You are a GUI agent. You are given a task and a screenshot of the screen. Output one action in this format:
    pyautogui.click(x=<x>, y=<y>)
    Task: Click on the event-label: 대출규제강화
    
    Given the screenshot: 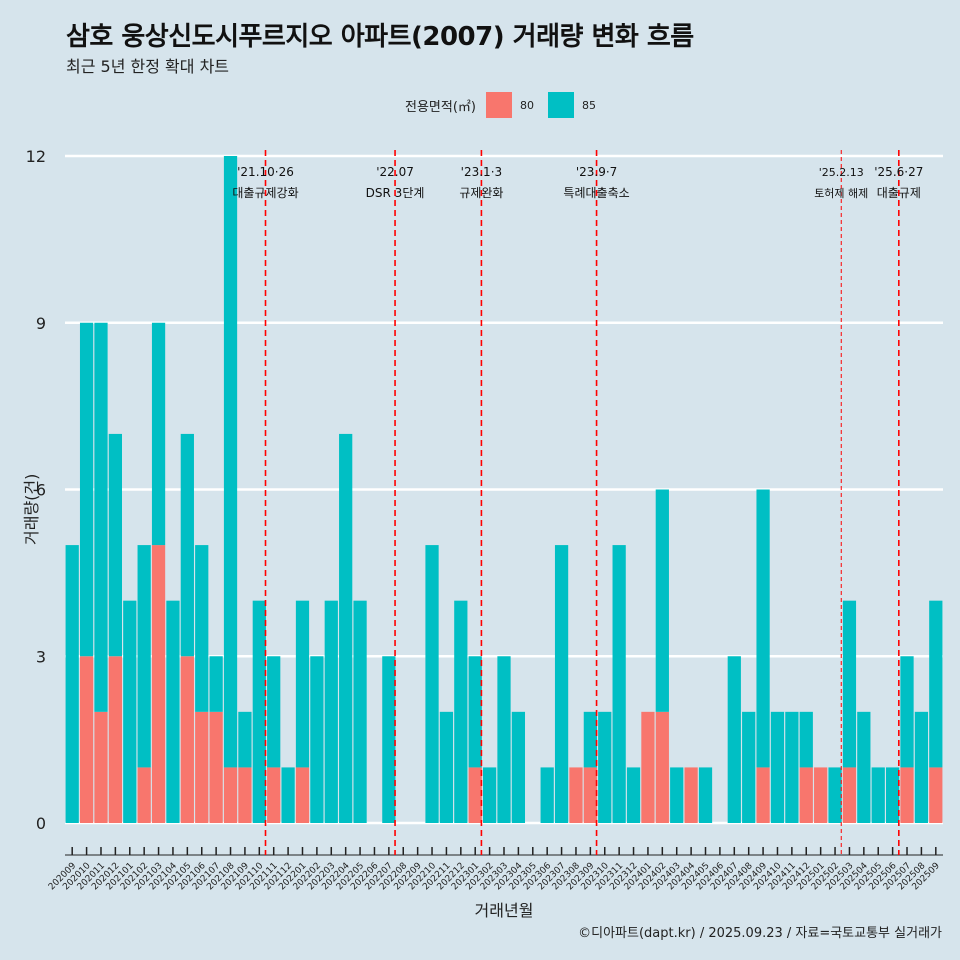 What is the action you would take?
    pyautogui.click(x=265, y=193)
    